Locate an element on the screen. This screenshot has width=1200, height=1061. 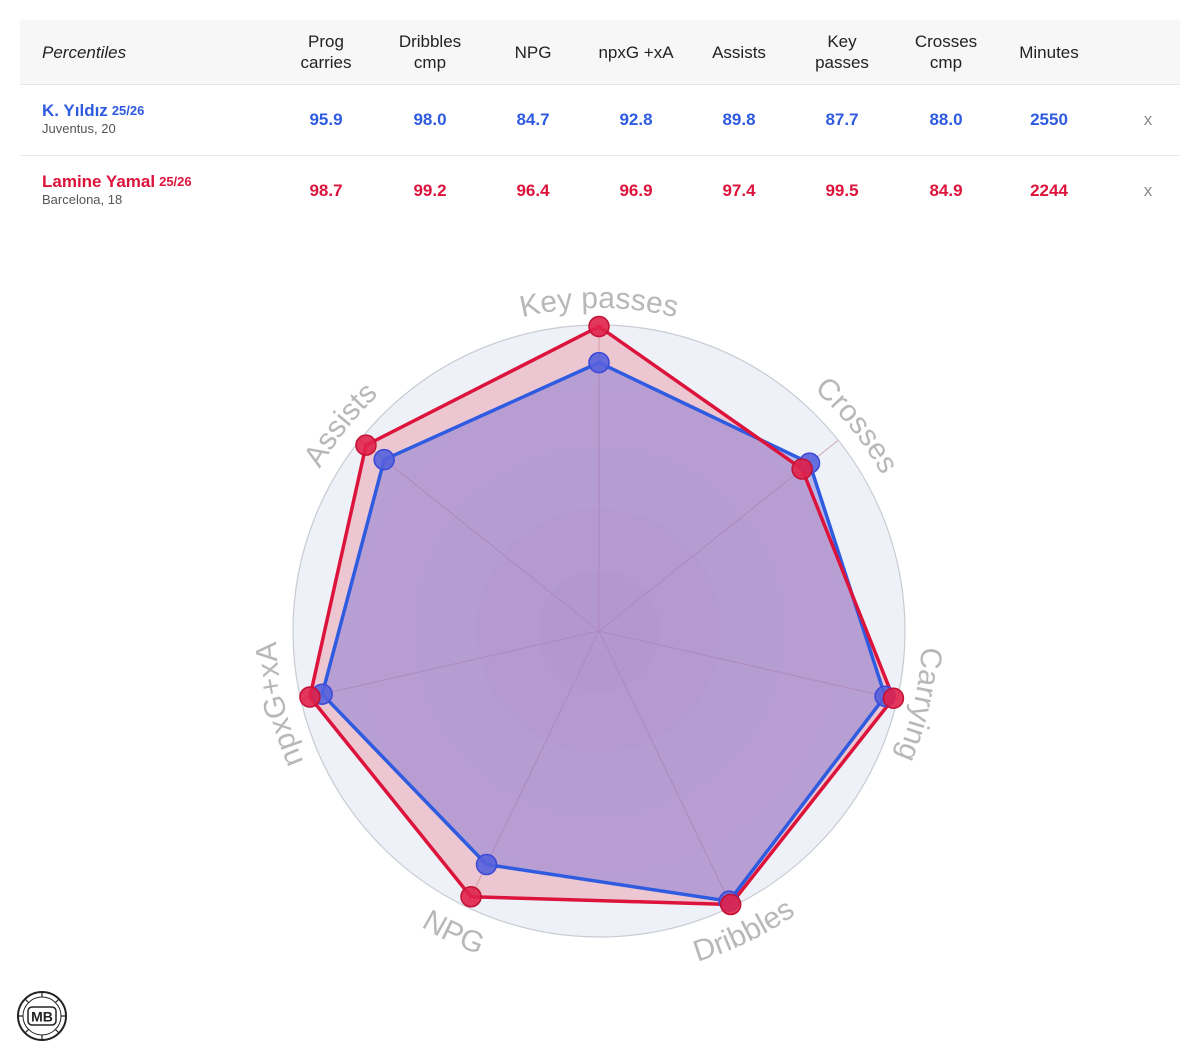
column-header-line: NPG is located at coordinates (533, 52).